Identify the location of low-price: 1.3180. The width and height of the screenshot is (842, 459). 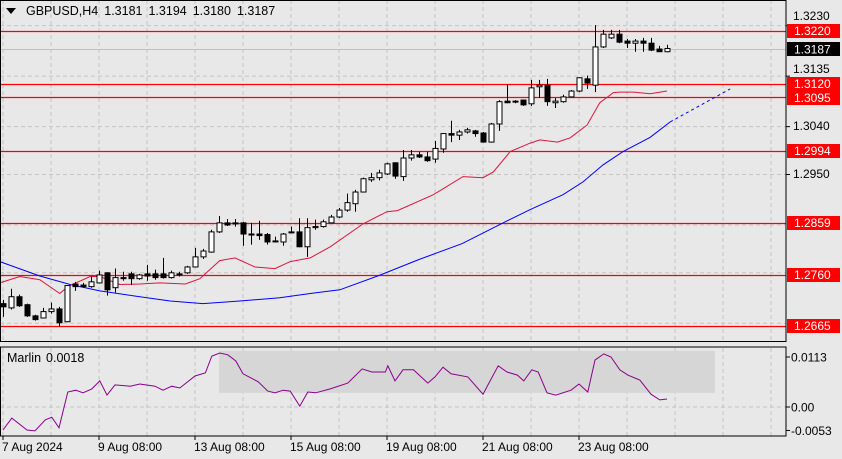
(211, 11).